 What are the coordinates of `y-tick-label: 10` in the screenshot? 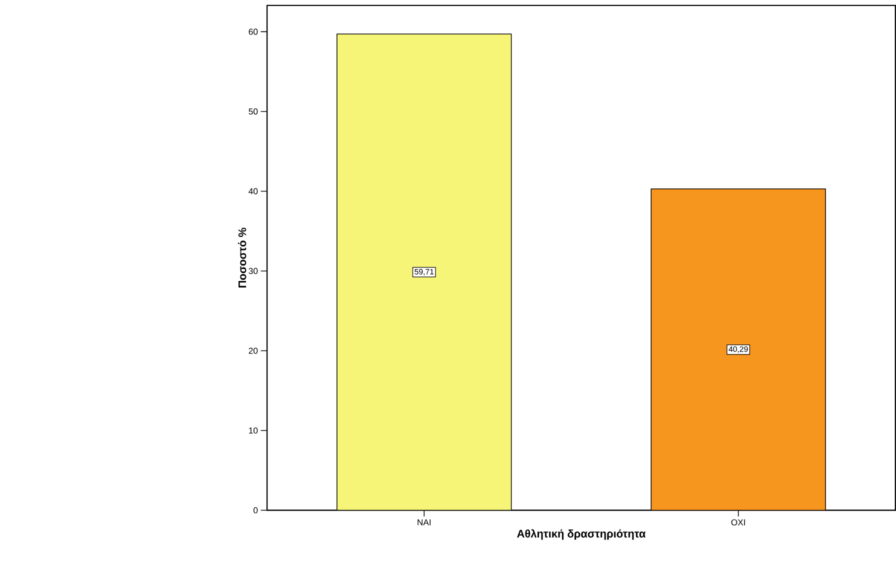 It's located at (253, 431).